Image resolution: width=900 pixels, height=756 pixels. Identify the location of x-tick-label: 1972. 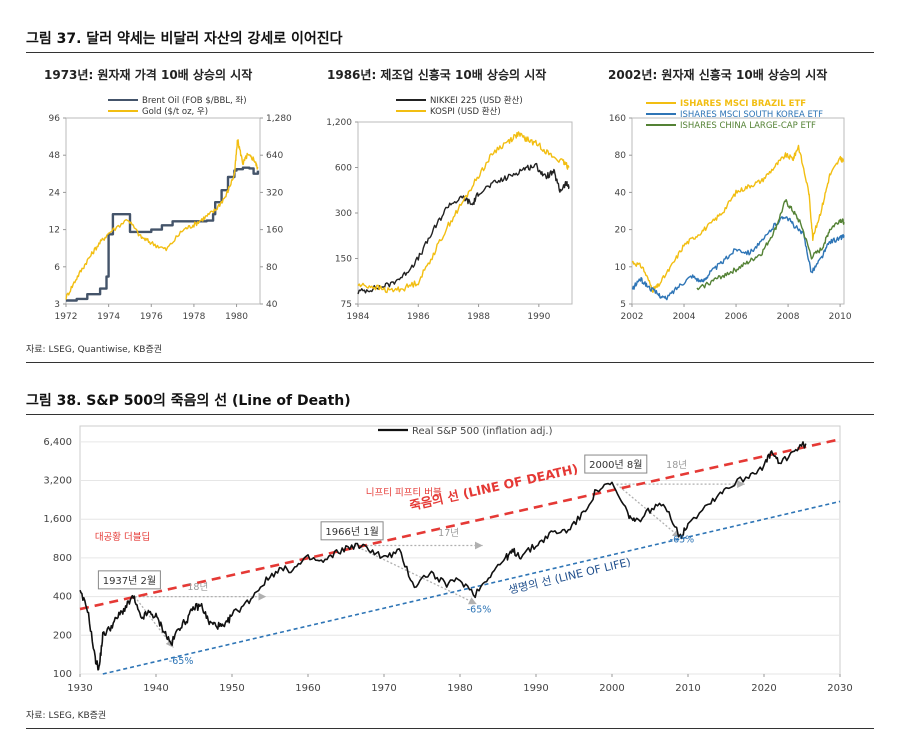
(66, 317).